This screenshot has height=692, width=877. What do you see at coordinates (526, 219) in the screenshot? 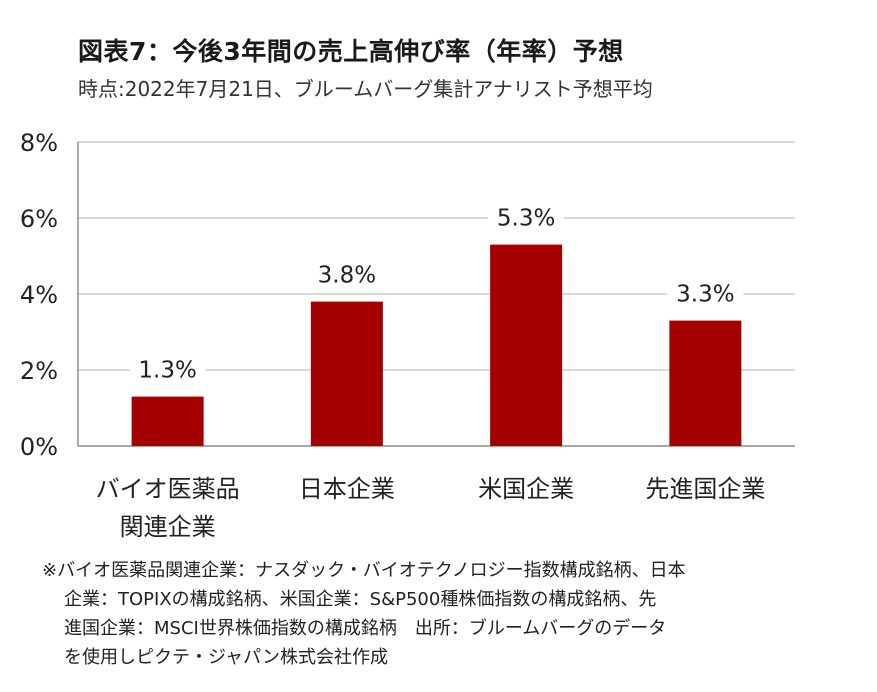
I see `data-label: 5.3%` at bounding box center [526, 219].